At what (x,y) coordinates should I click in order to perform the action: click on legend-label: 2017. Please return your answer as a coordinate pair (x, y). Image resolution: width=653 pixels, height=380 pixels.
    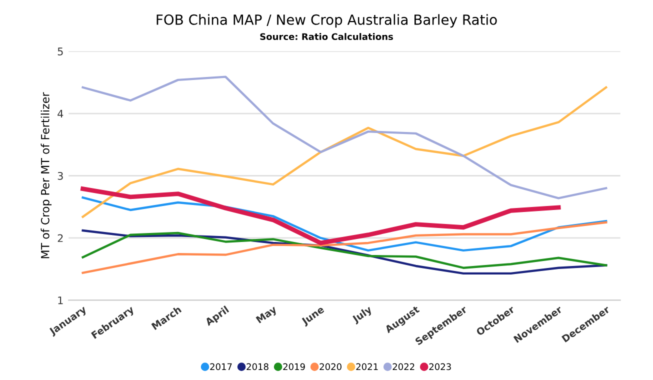
    Looking at the image, I should click on (221, 366).